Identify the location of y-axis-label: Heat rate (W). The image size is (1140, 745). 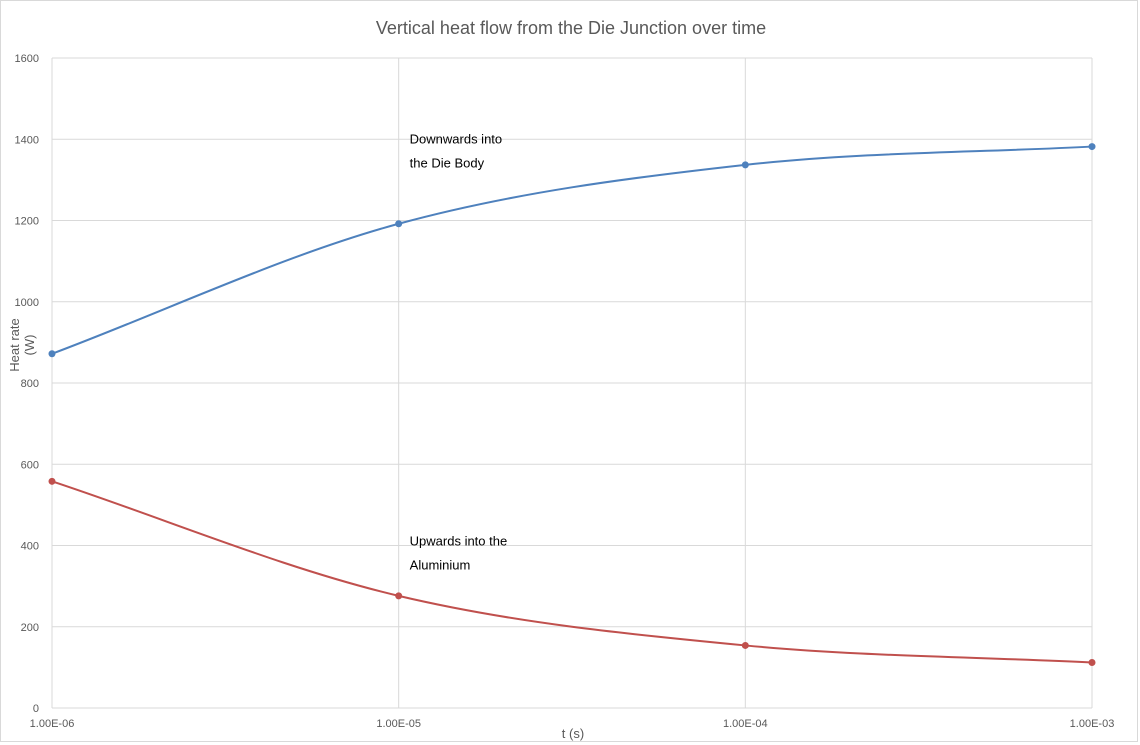
(22, 344).